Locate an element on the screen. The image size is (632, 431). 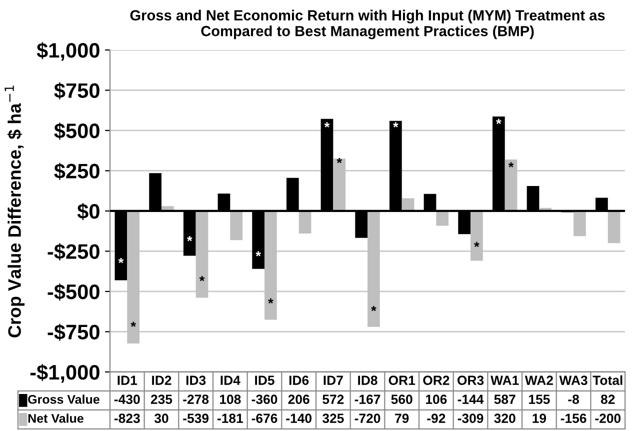
legend-label: Gross Value is located at coordinates (64, 399).